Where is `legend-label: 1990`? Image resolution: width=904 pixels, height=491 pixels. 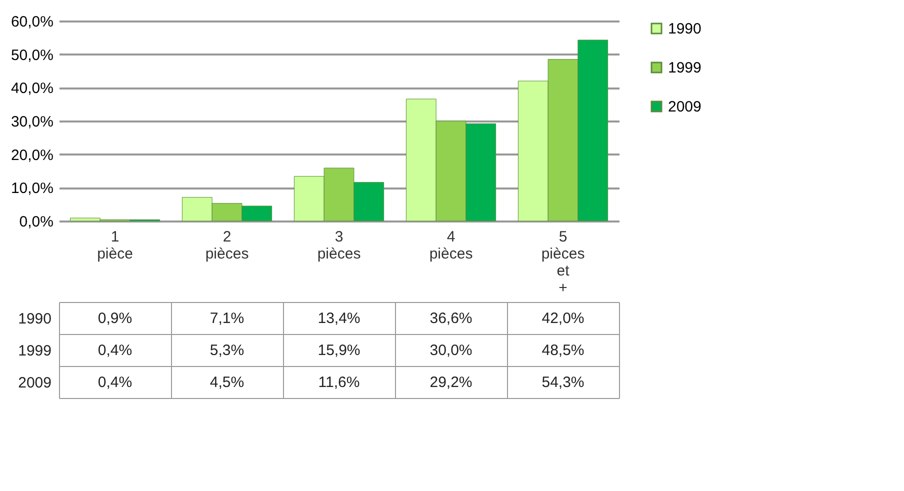
legend-label: 1990 is located at coordinates (685, 29).